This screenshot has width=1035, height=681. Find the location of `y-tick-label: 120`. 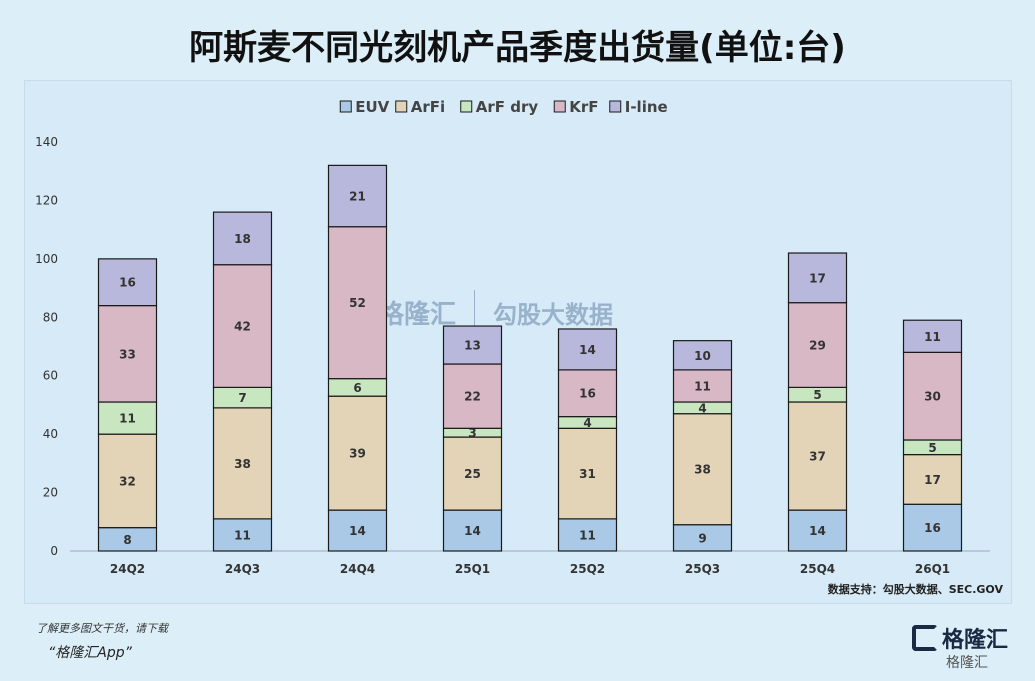

y-tick-label: 120 is located at coordinates (46, 200).